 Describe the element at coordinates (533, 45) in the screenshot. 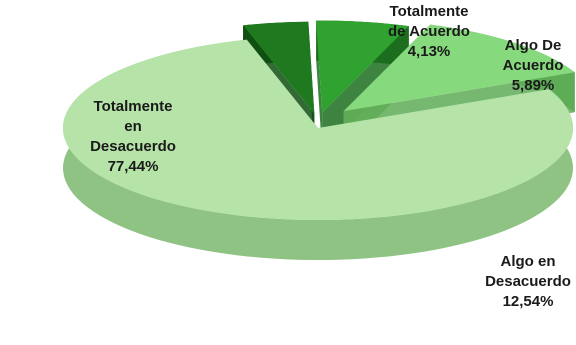

I see `slice-label-line-2-0: Algo De` at that location.